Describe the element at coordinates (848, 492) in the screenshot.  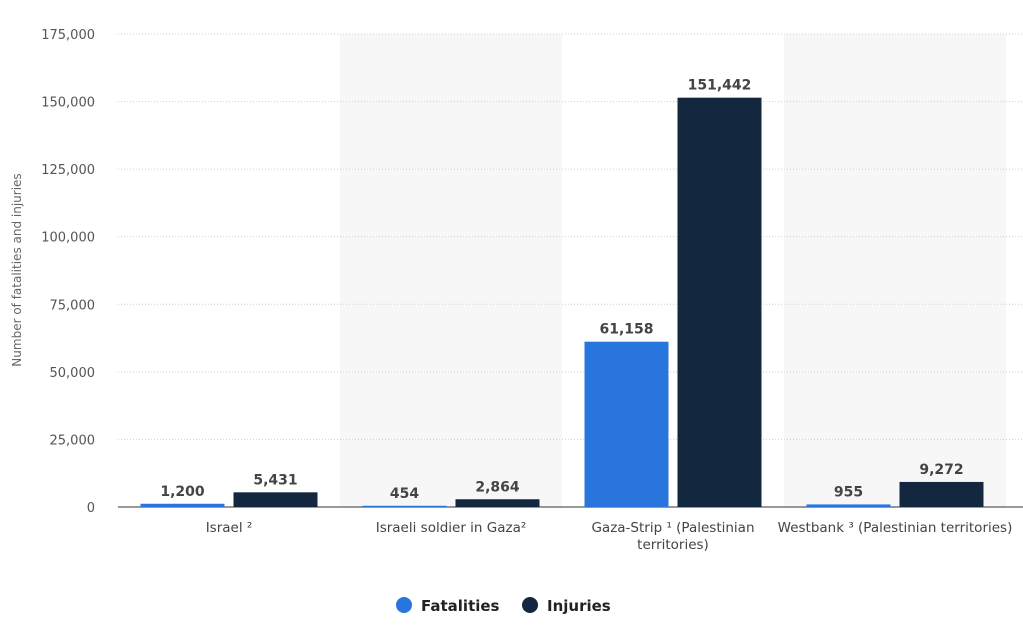
I see `data-label: 955` at that location.